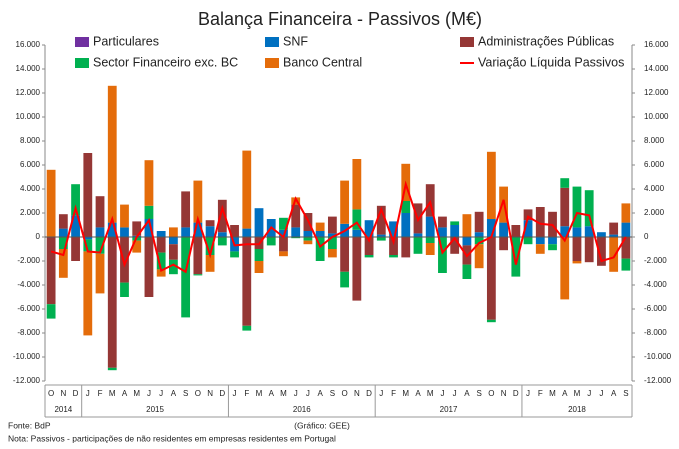  I want to click on legend-label: Sector Financeiro exc. BC, so click(165, 62).